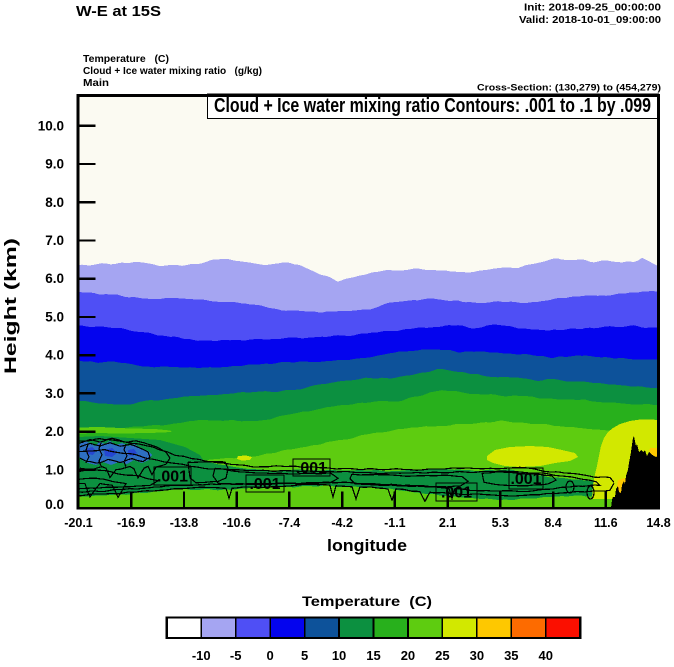 The image size is (674, 667). I want to click on svg-text: -1.1, so click(395, 523).